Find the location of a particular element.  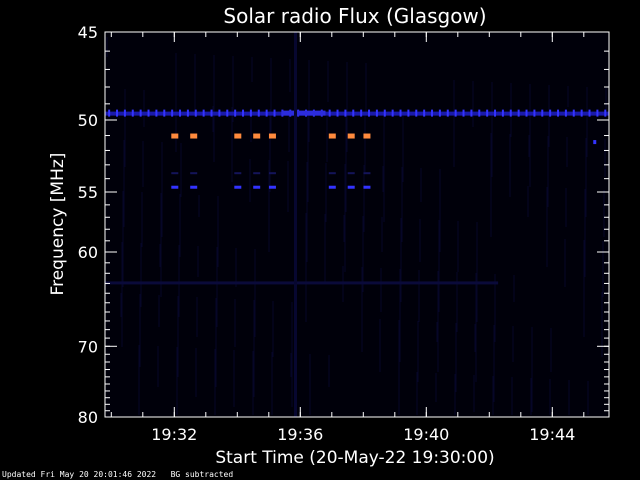

faint-band-63mhz is located at coordinates (302, 283).